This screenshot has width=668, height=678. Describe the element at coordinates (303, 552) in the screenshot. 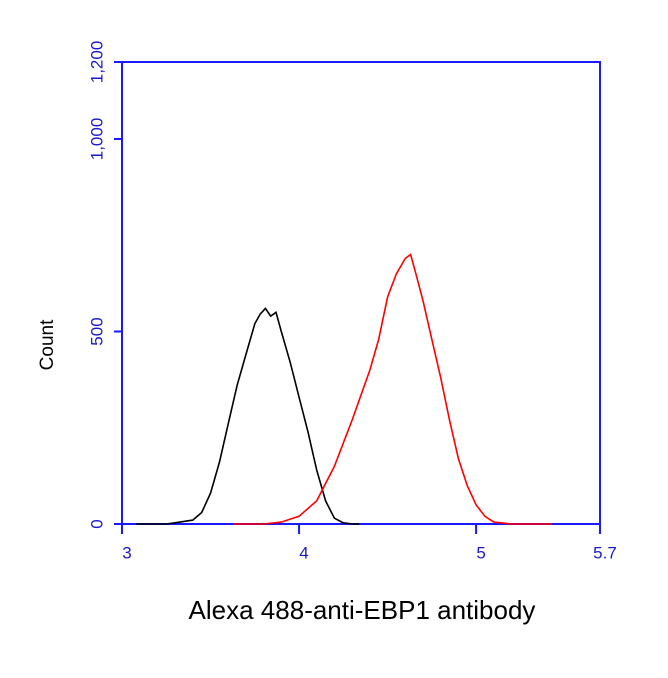

I see `x-tick-label: 4` at that location.